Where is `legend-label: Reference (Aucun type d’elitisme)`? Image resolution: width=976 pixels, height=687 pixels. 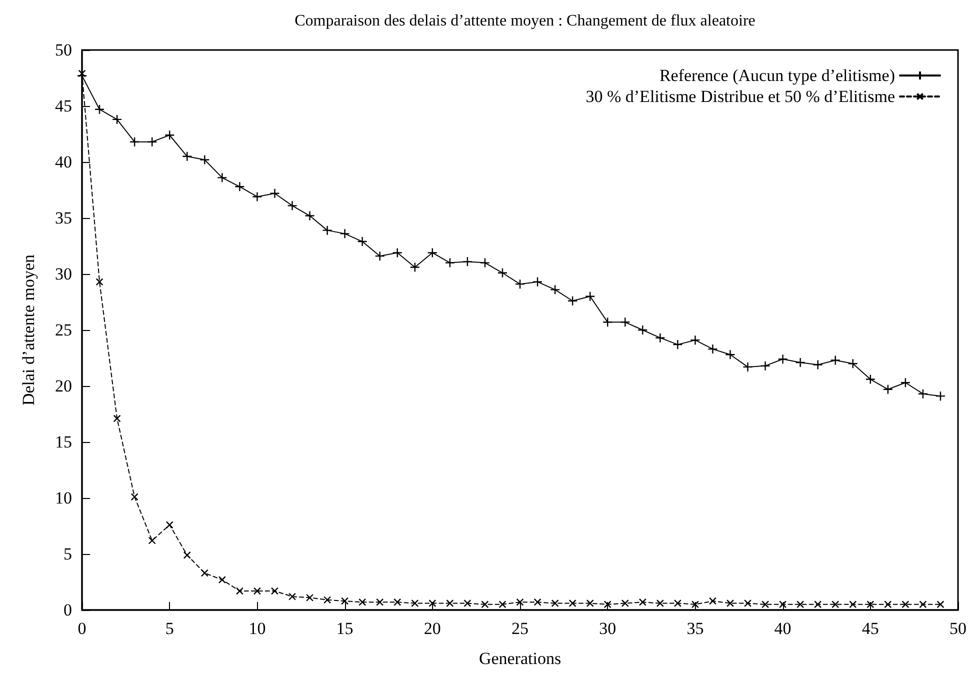
legend-label: Reference (Aucun type d’elitisme) is located at coordinates (777, 75).